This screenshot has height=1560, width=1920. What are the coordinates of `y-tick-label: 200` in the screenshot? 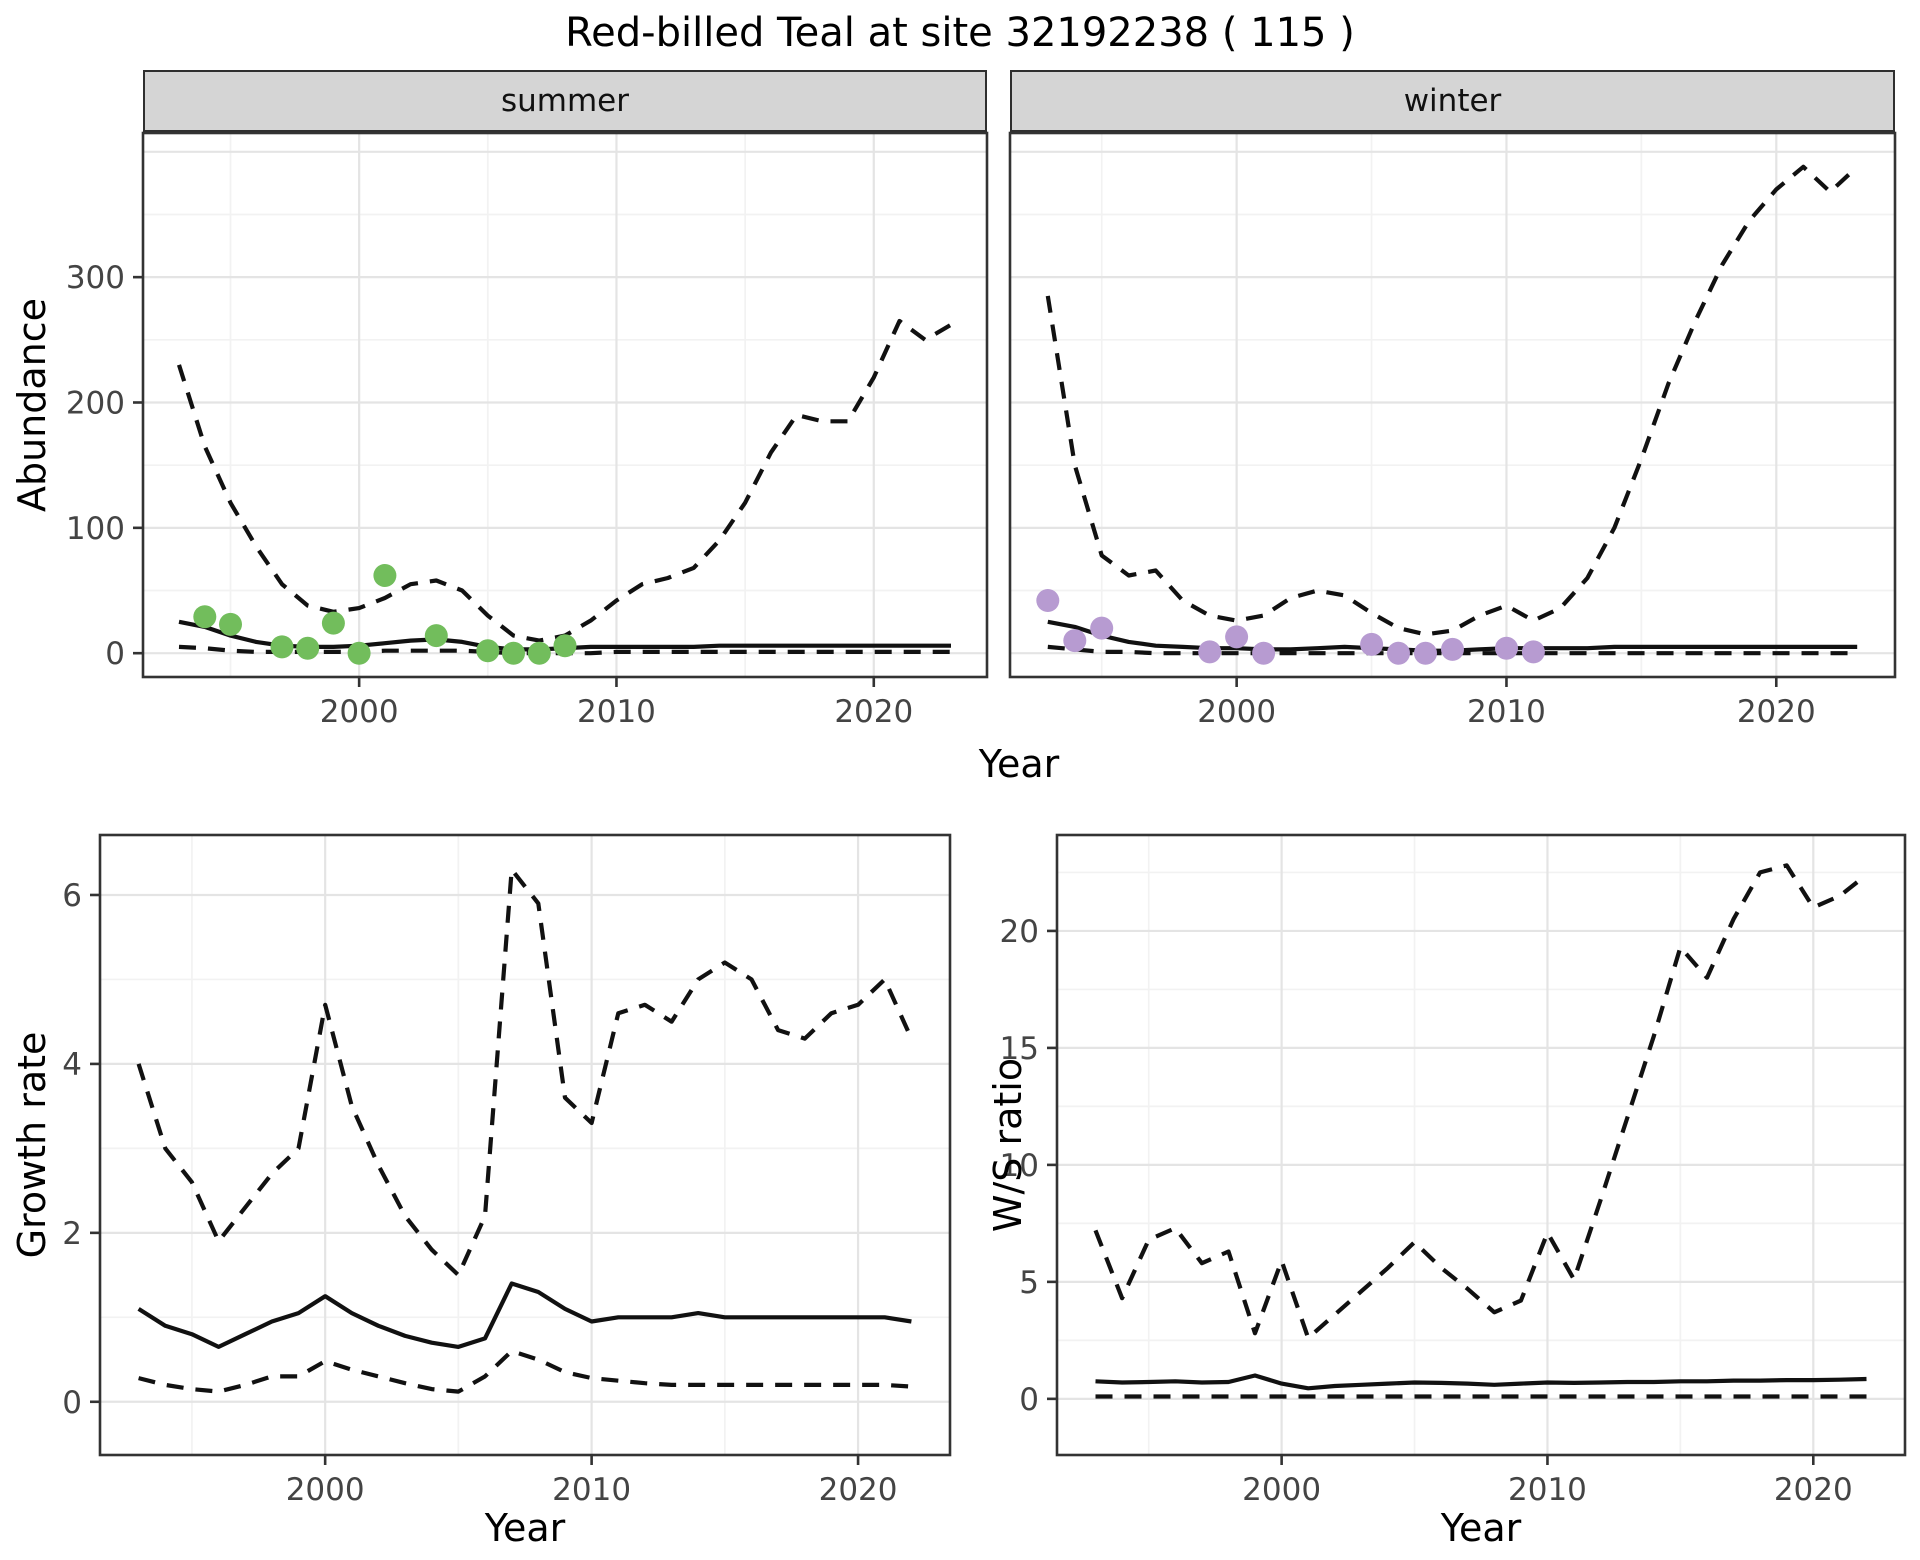 It's located at (95, 403).